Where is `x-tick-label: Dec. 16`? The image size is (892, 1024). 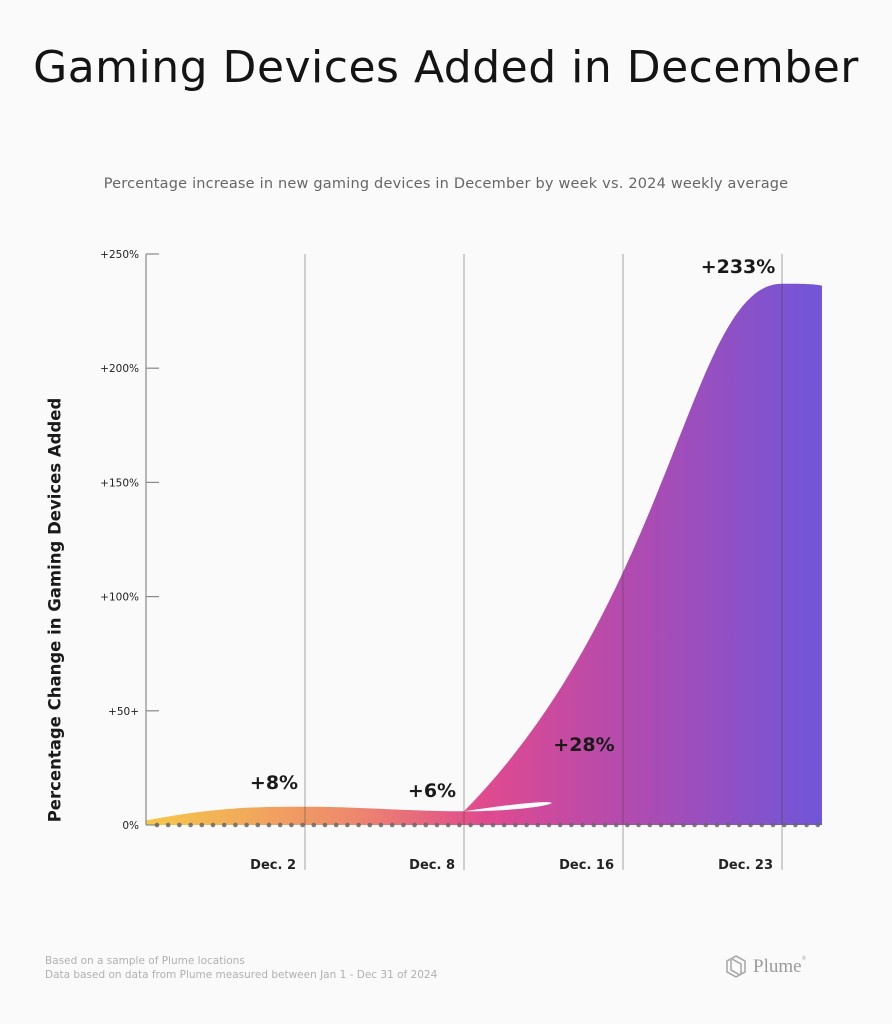 x-tick-label: Dec. 16 is located at coordinates (586, 865).